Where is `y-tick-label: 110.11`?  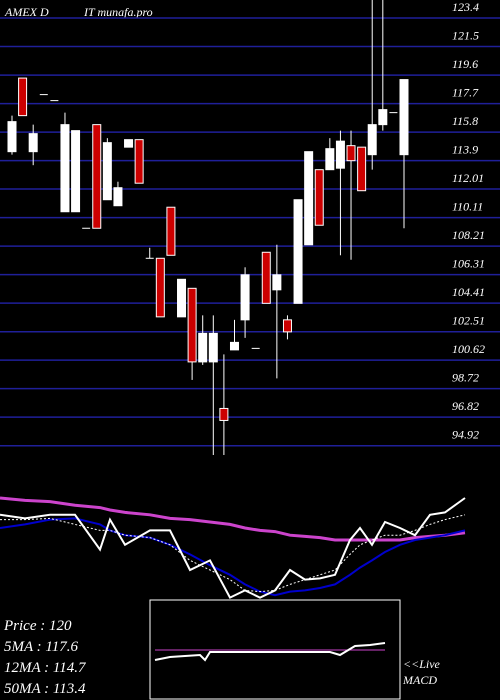
y-tick-label: 110.11 is located at coordinates (467, 207).